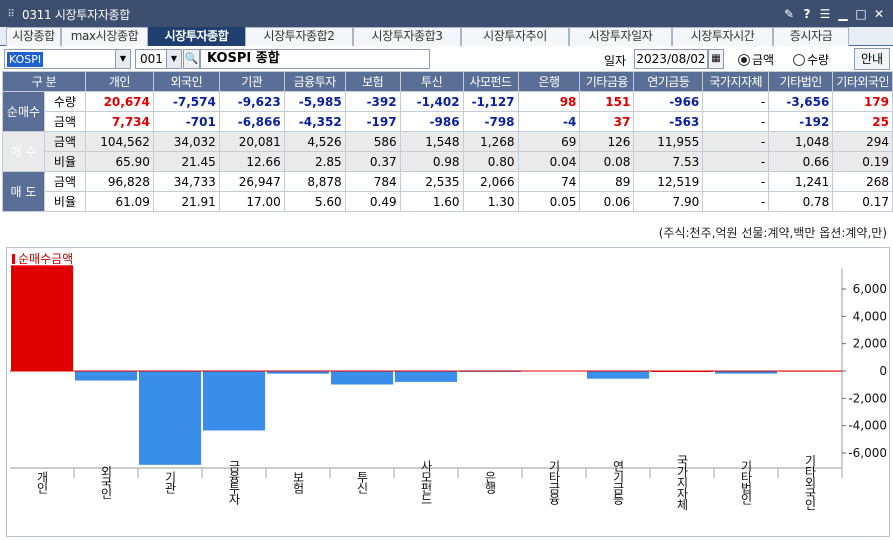  Describe the element at coordinates (861, 14) in the screenshot. I see `maximize-icon: □` at that location.